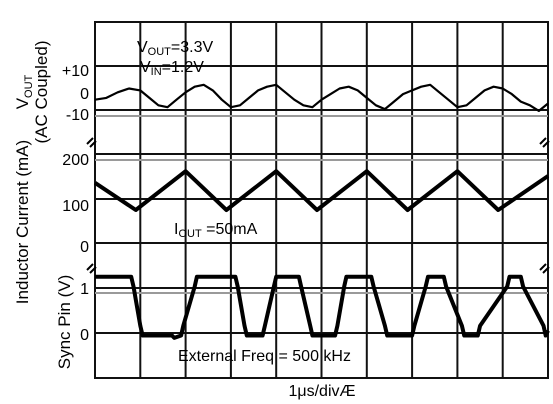 The image size is (553, 404). I want to click on y-tick-label: 1, so click(84, 289).